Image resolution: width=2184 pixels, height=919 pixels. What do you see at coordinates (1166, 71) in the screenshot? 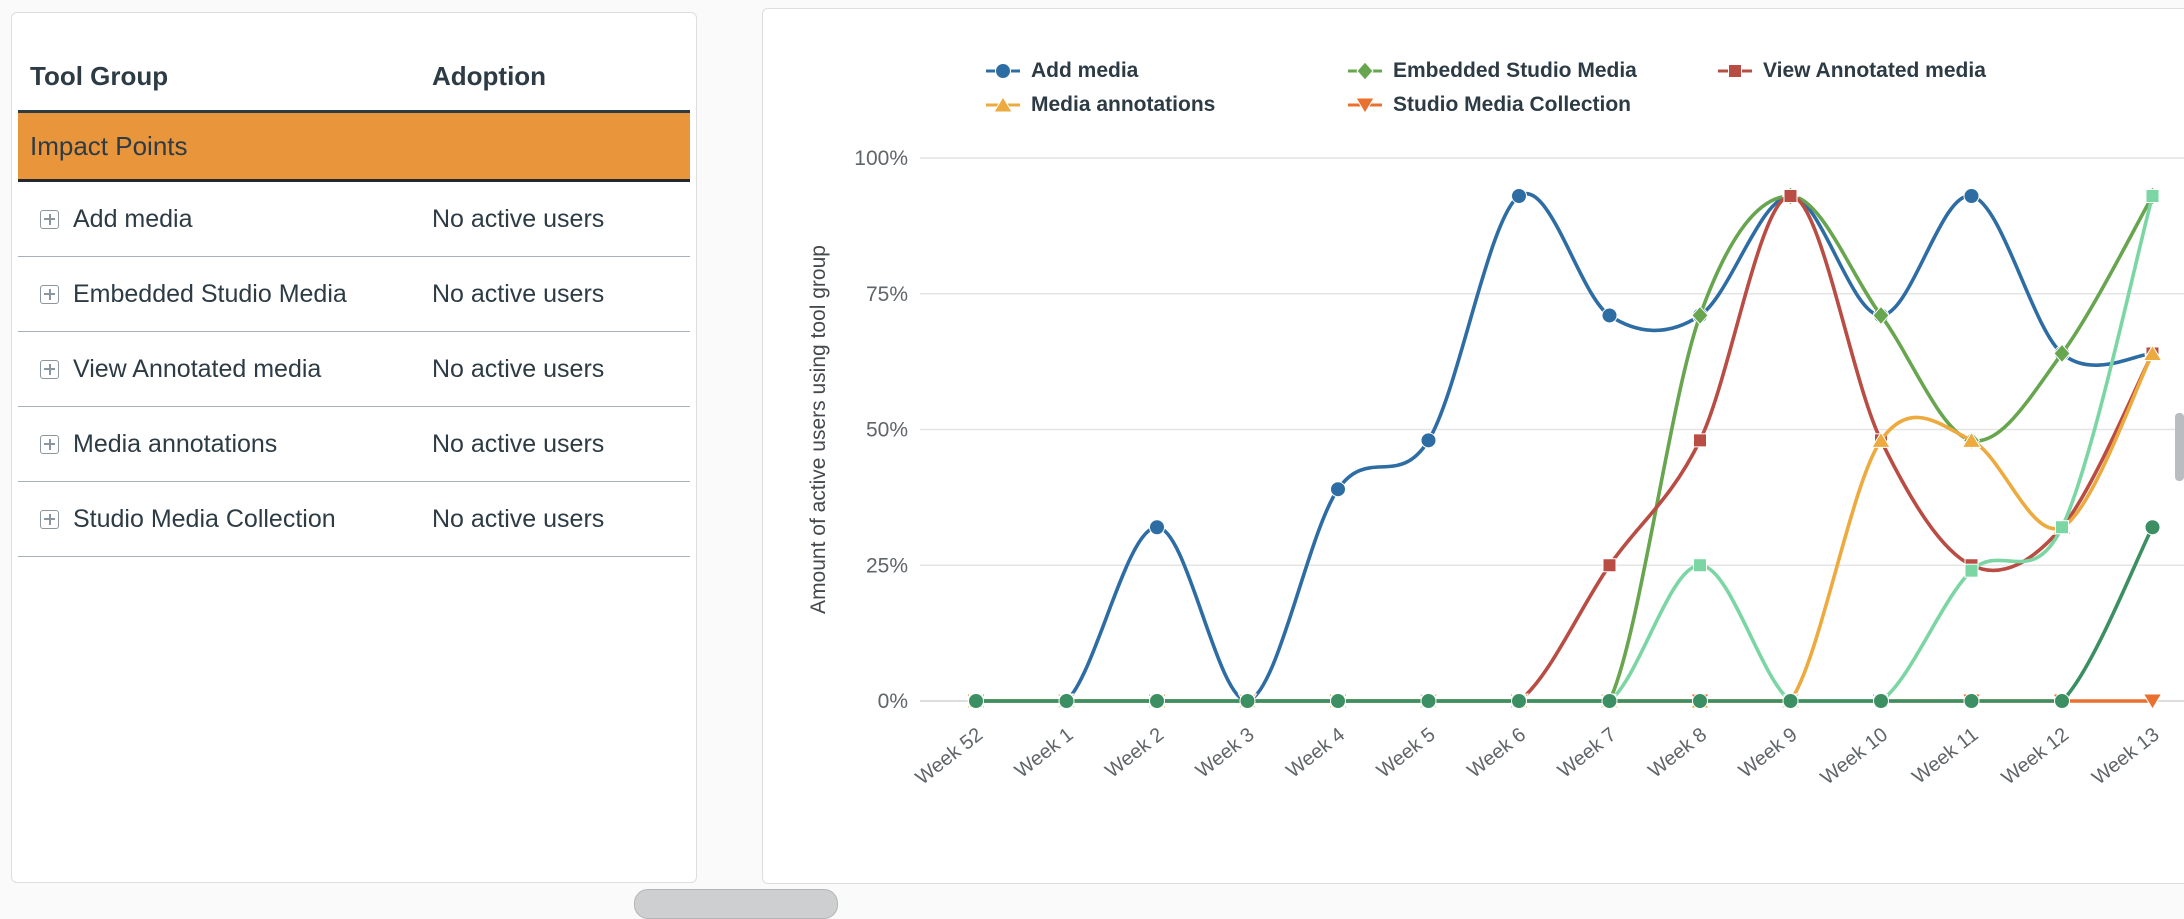
I see `legend-item-add-media: Add media` at bounding box center [1166, 71].